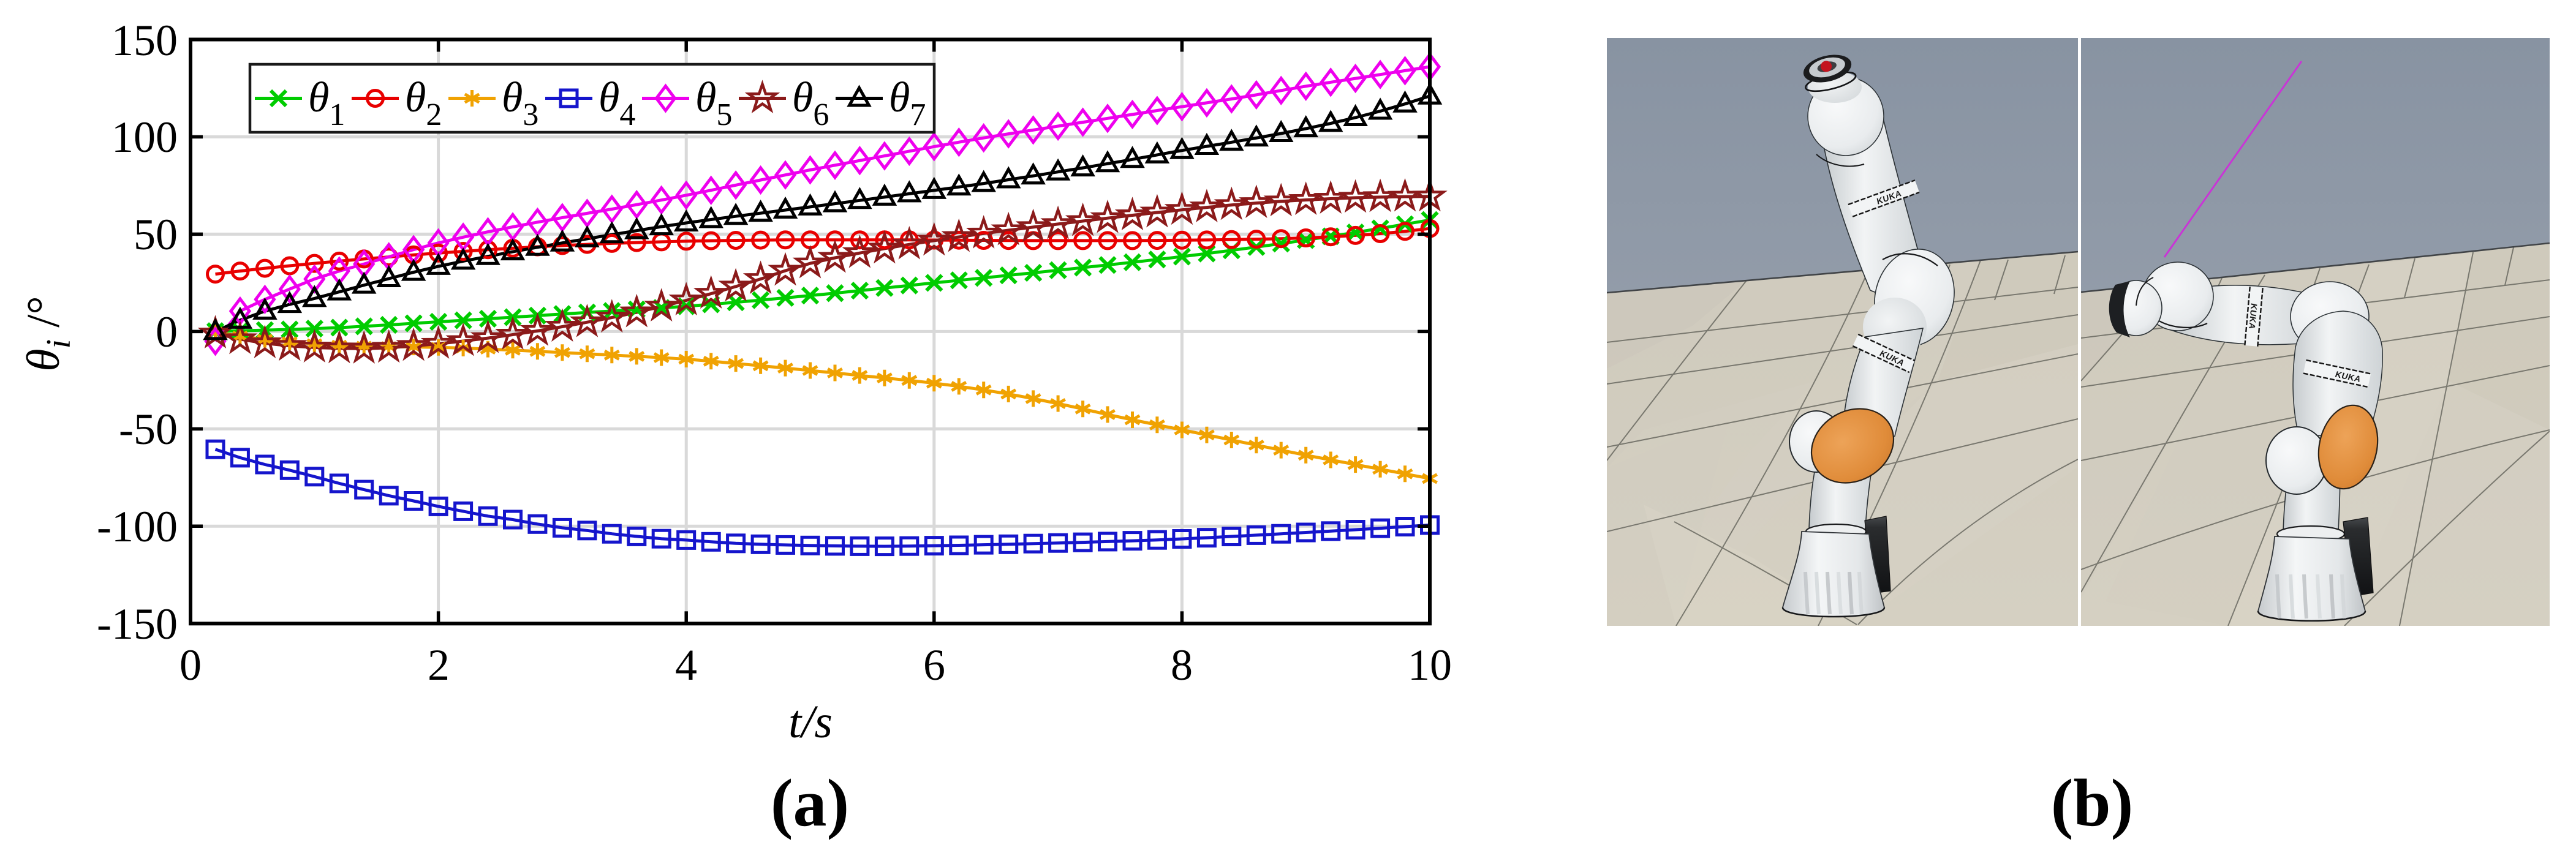 The height and width of the screenshot is (861, 2576). What do you see at coordinates (148, 429) in the screenshot?
I see `svg-text: -50` at bounding box center [148, 429].